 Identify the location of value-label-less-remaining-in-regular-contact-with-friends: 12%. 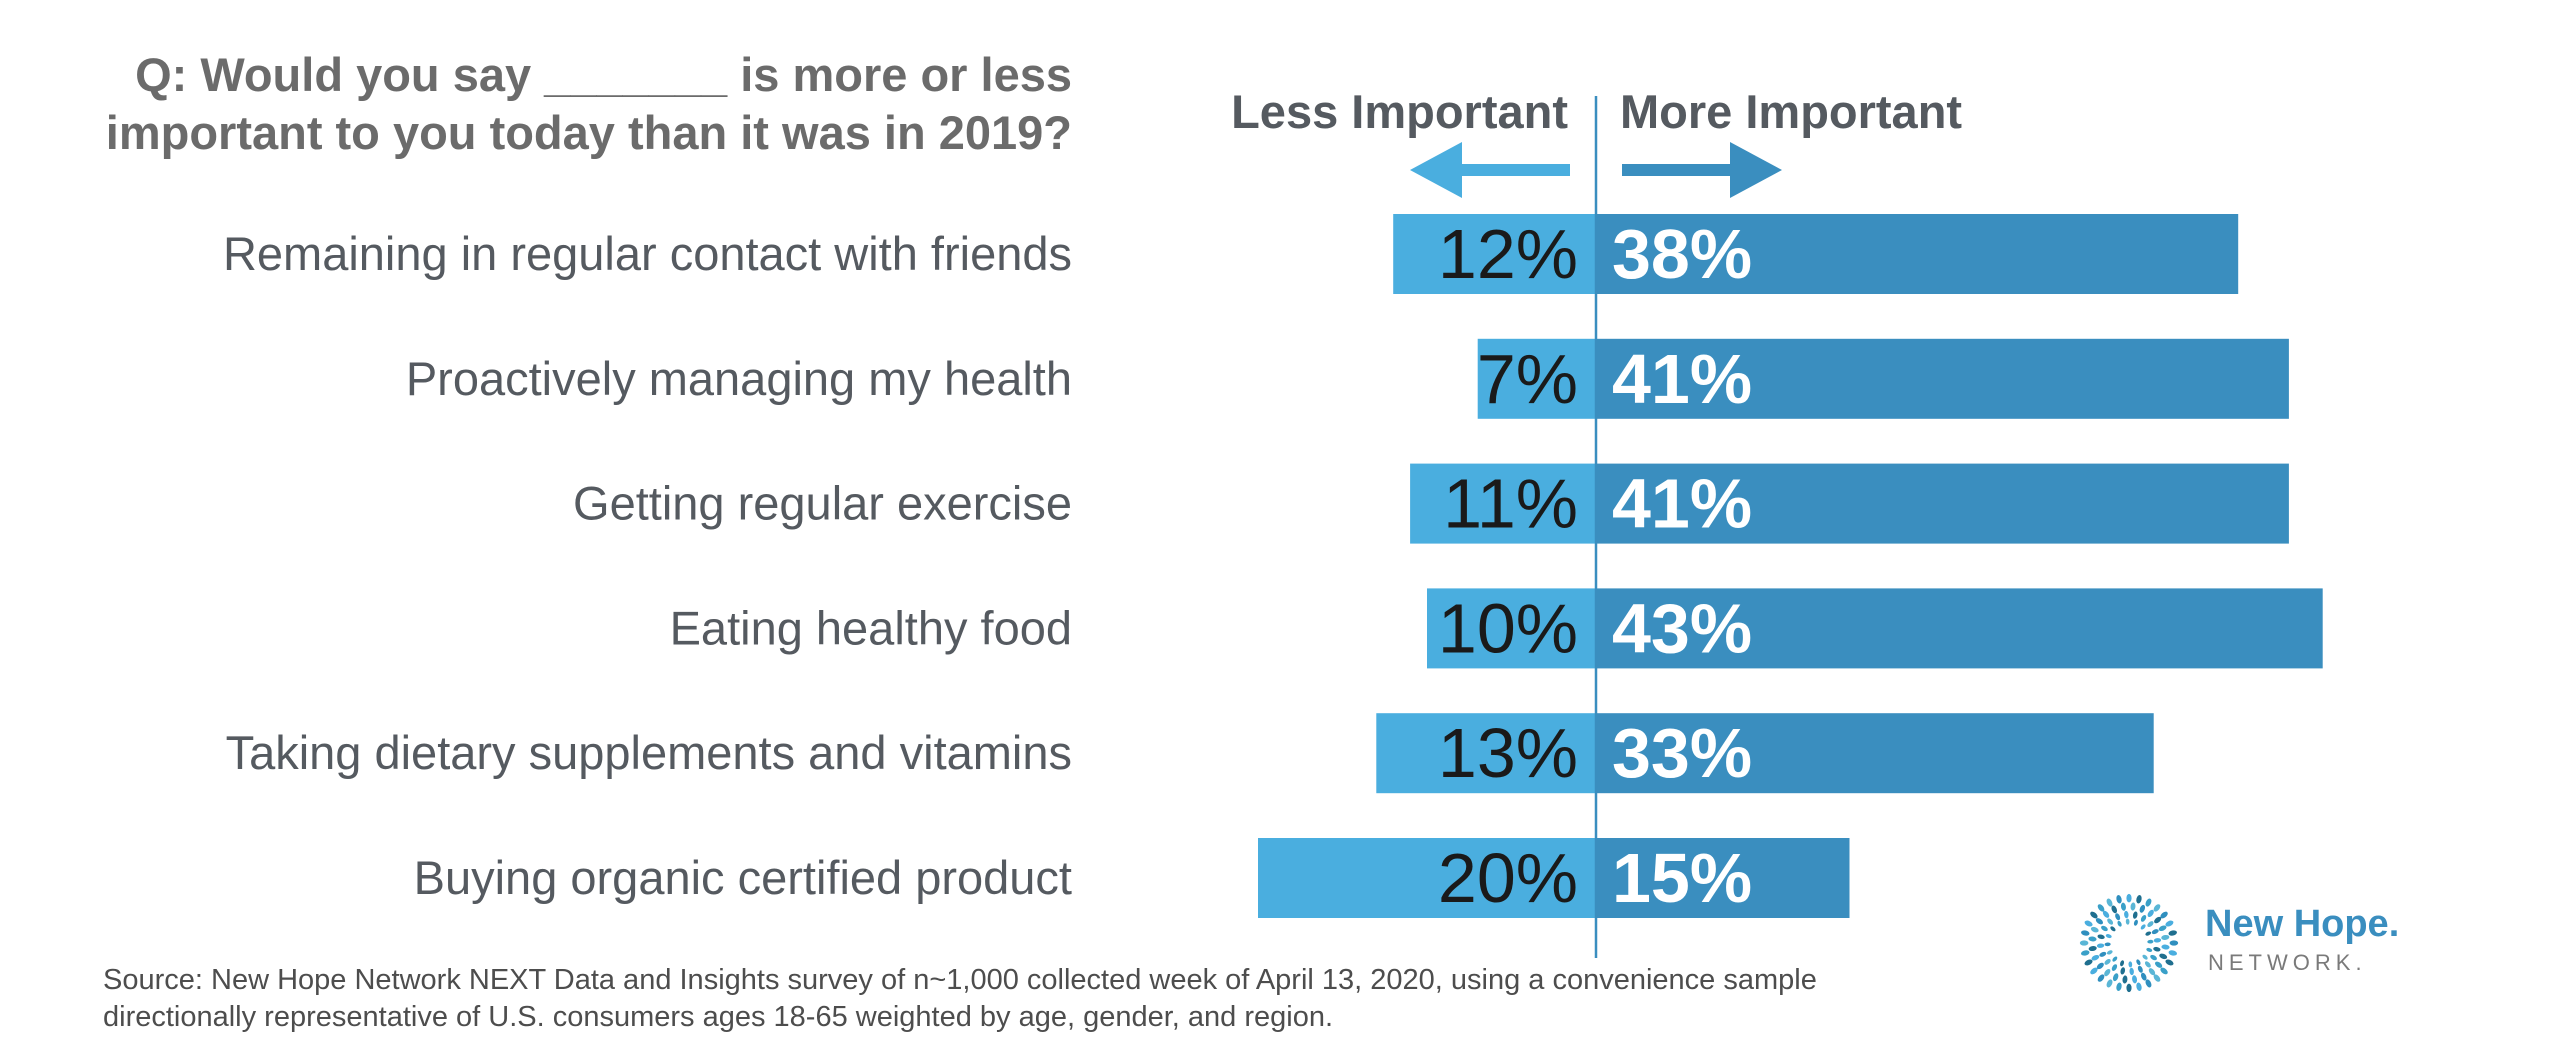
(1508, 254).